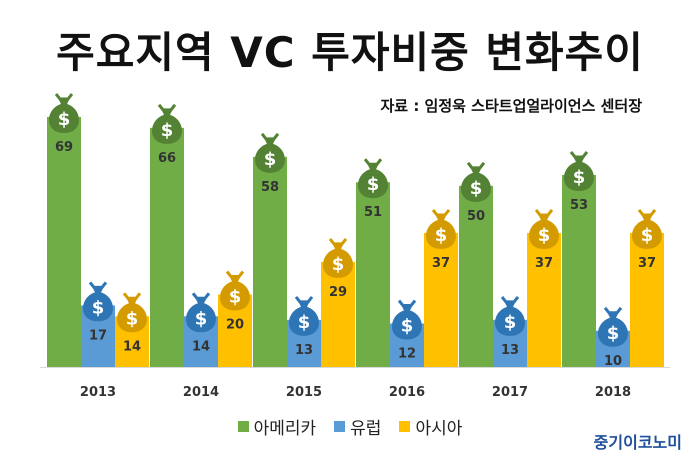 The image size is (700, 467). What do you see at coordinates (476, 276) in the screenshot?
I see `bar-americas-2017` at bounding box center [476, 276].